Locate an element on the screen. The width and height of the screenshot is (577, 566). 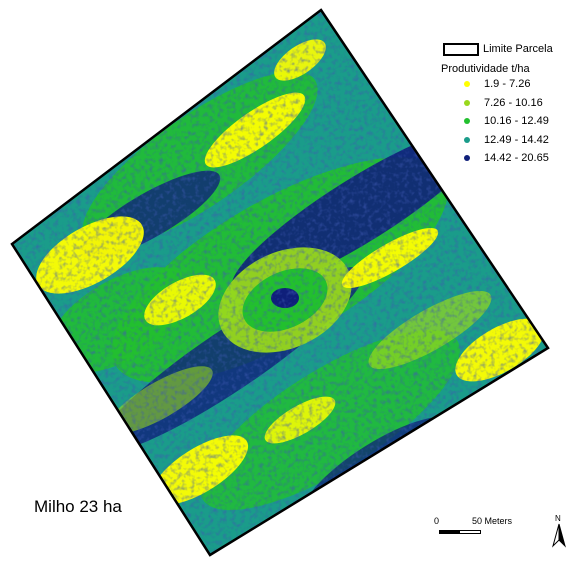
legend-class-row: 12.49 - 14.42 is located at coordinates (508, 140).